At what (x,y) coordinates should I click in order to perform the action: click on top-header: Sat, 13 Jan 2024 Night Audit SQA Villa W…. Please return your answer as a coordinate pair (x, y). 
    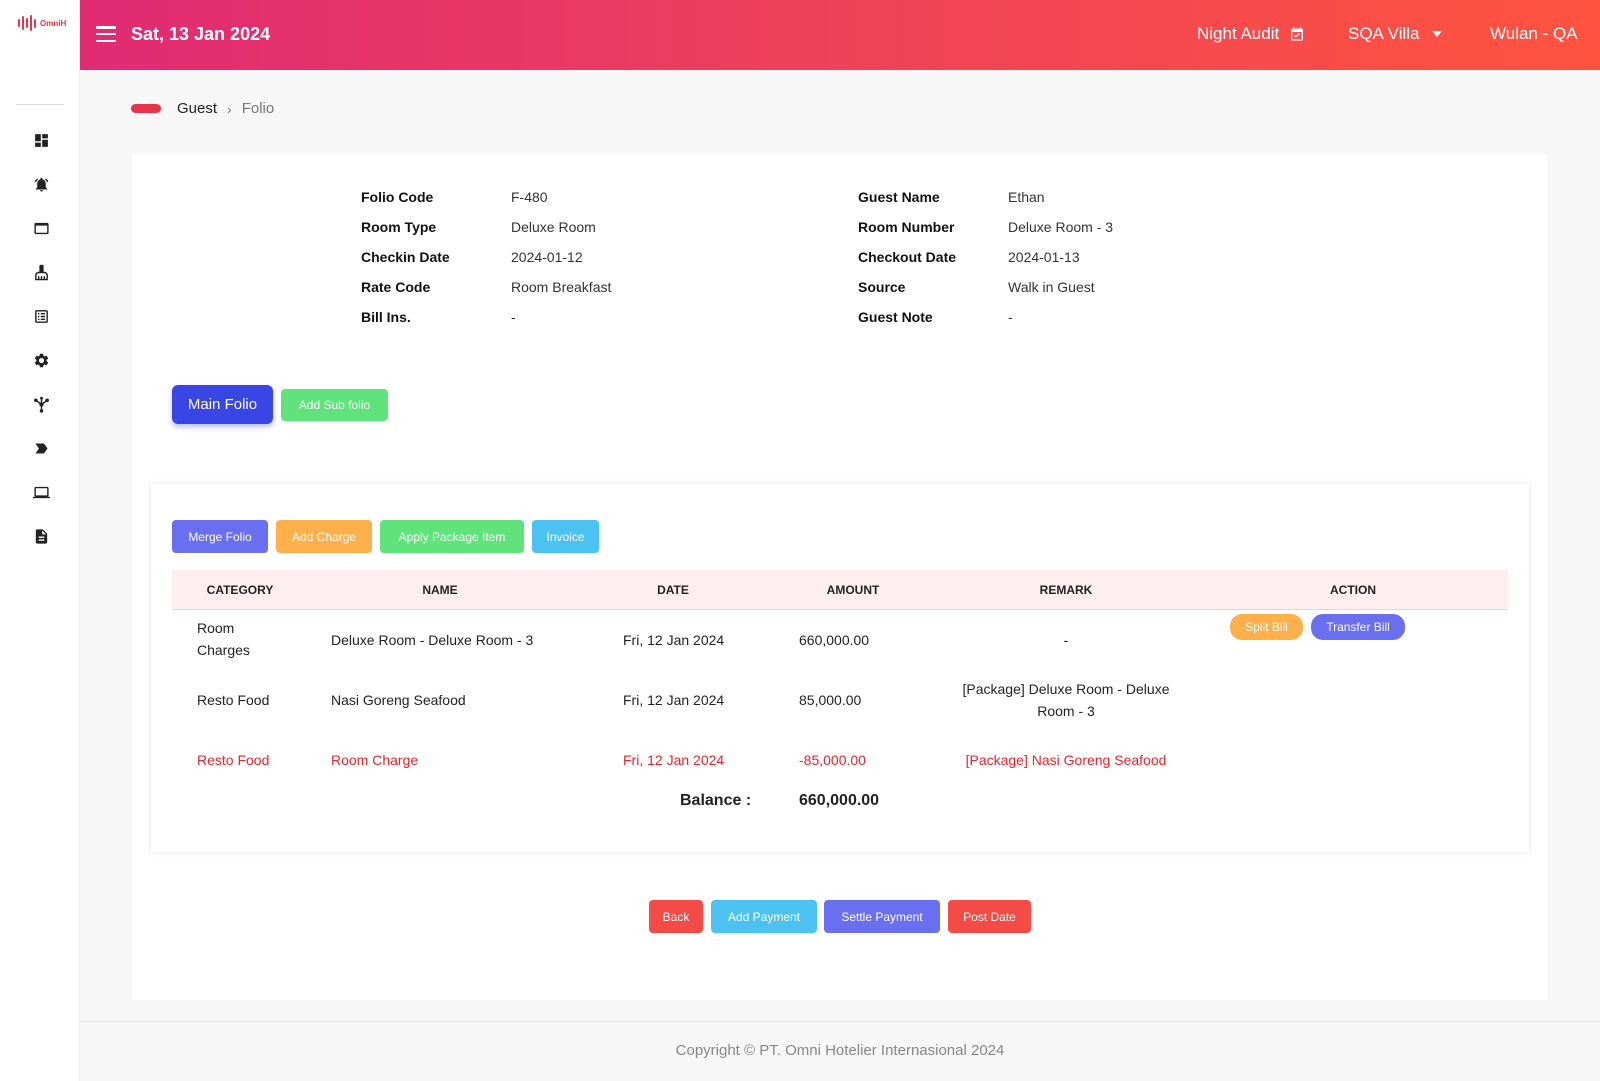
    Looking at the image, I should click on (840, 35).